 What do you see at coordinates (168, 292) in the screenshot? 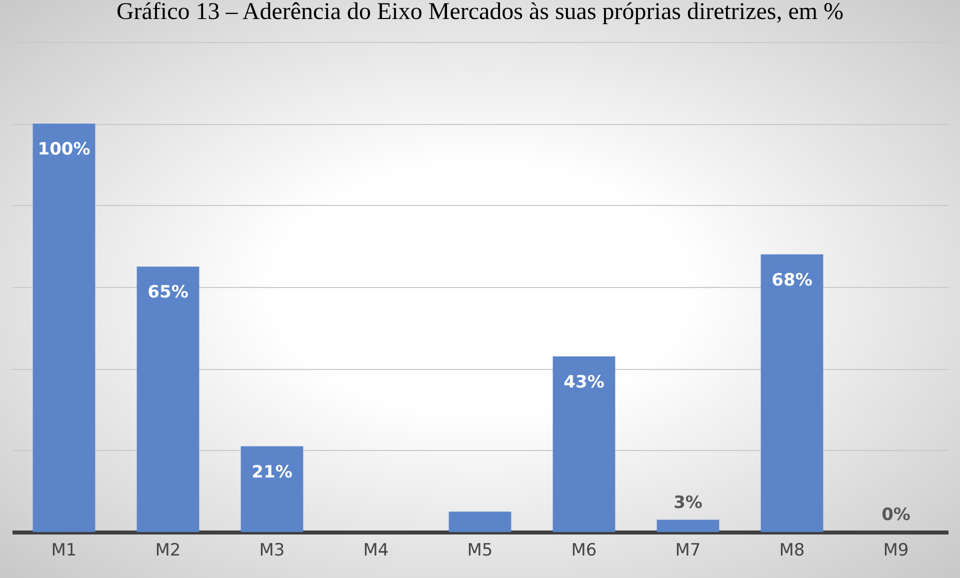
I see `data-label: 65%` at bounding box center [168, 292].